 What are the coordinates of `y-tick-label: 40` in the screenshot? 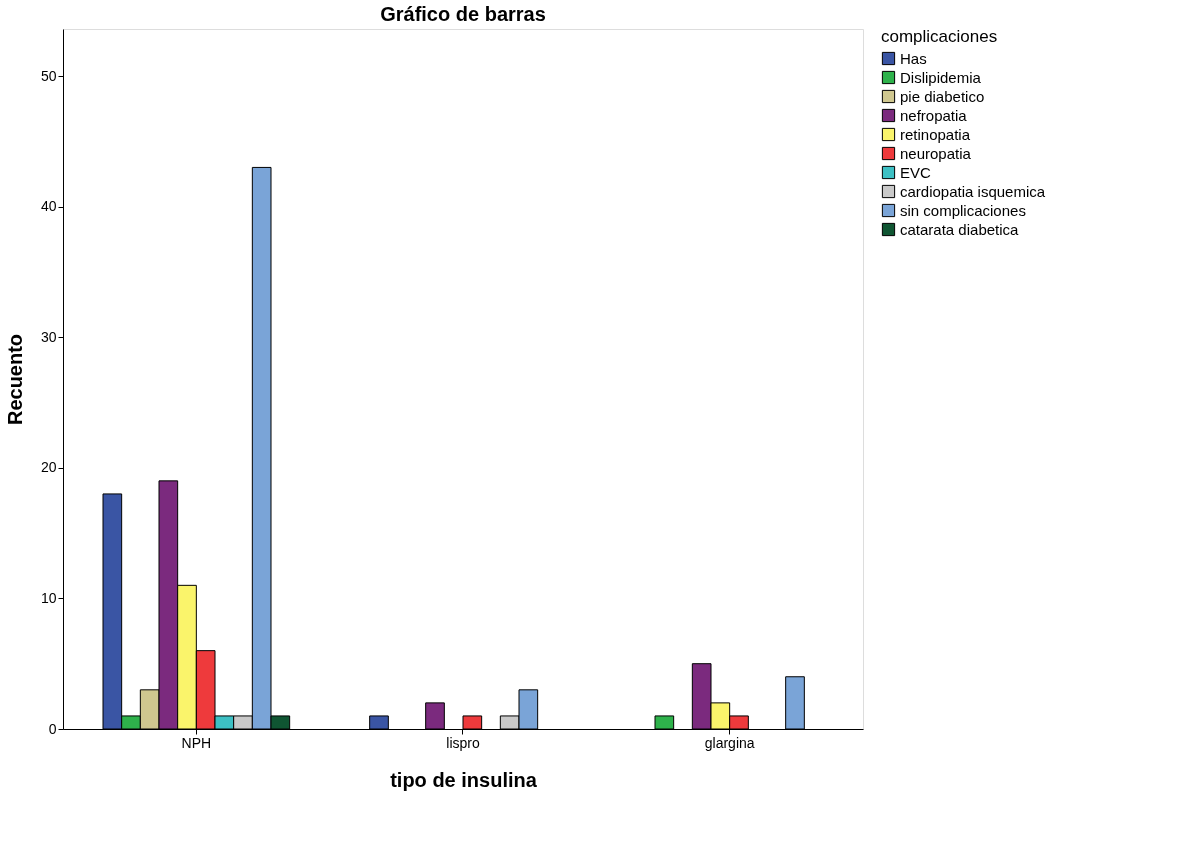 It's located at (48, 206).